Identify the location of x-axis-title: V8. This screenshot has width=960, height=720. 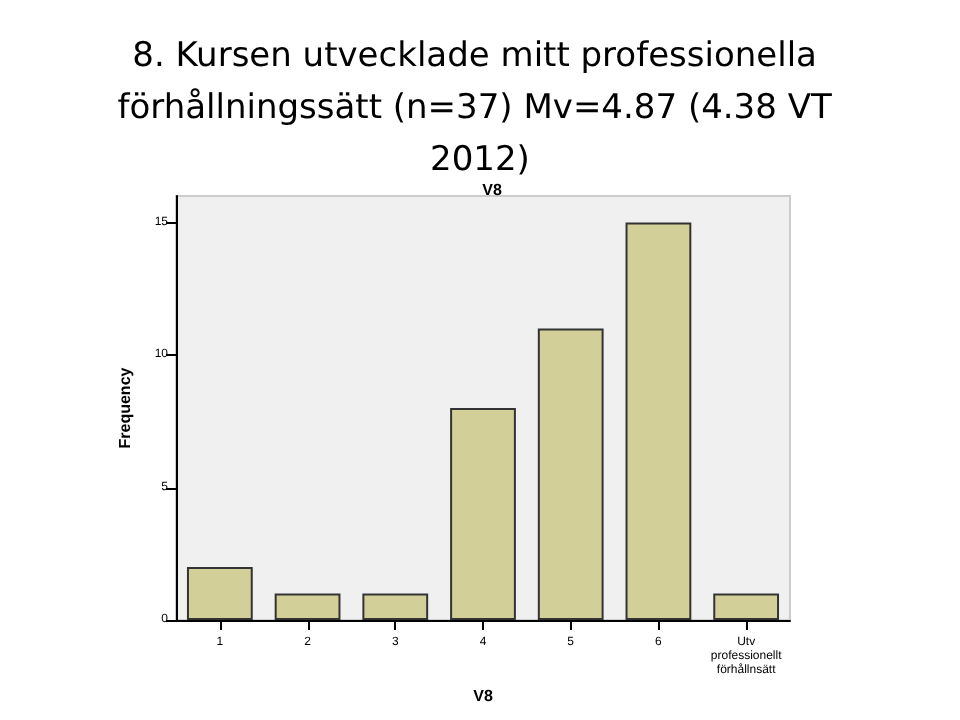
(483, 695).